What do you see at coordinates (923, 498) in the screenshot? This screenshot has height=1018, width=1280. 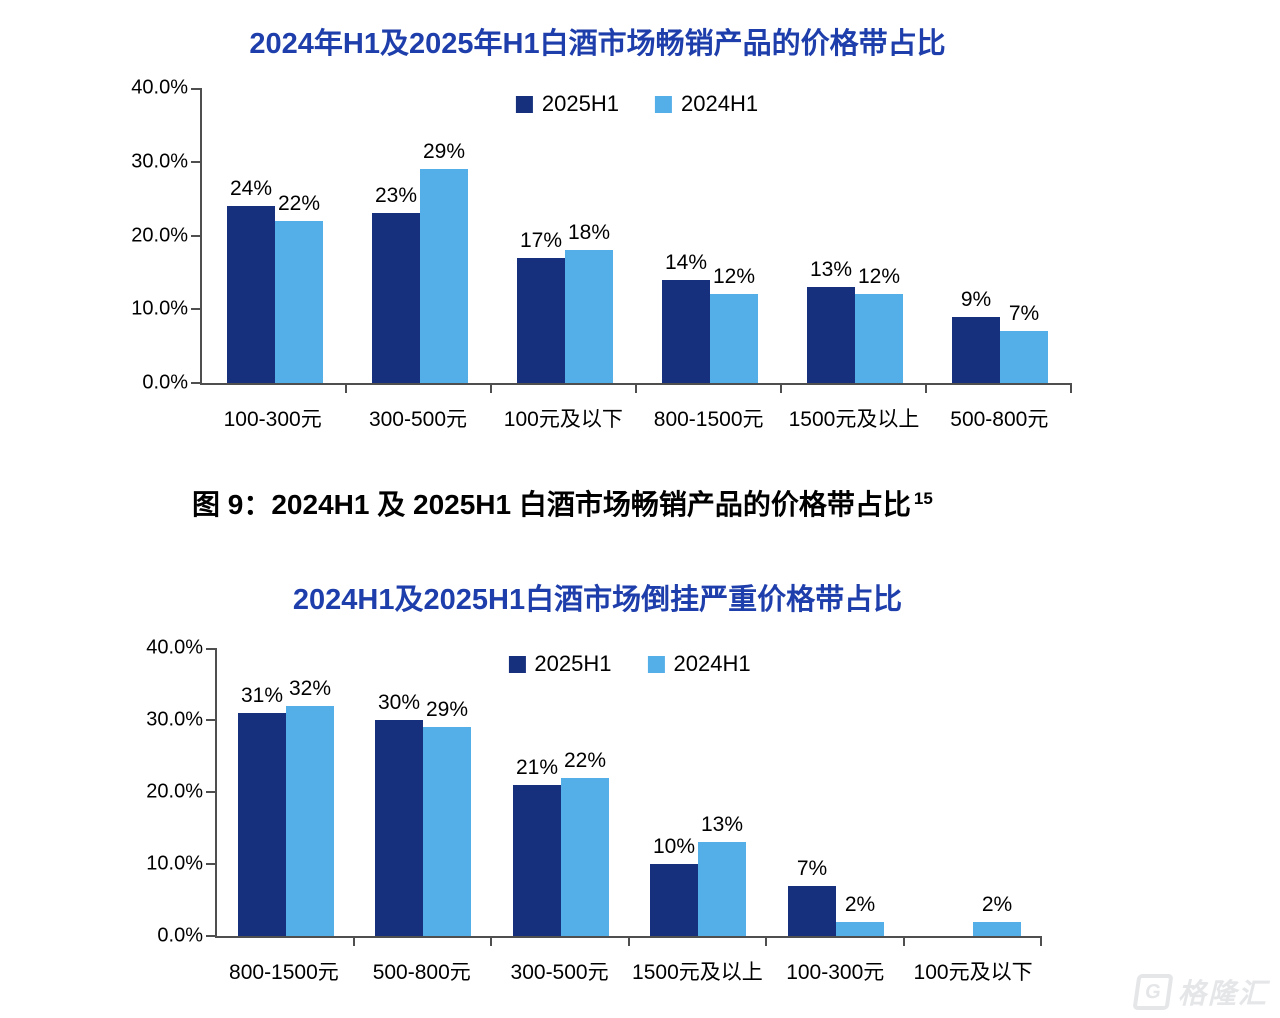 I see `figure-caption-footnote-ref: 15` at bounding box center [923, 498].